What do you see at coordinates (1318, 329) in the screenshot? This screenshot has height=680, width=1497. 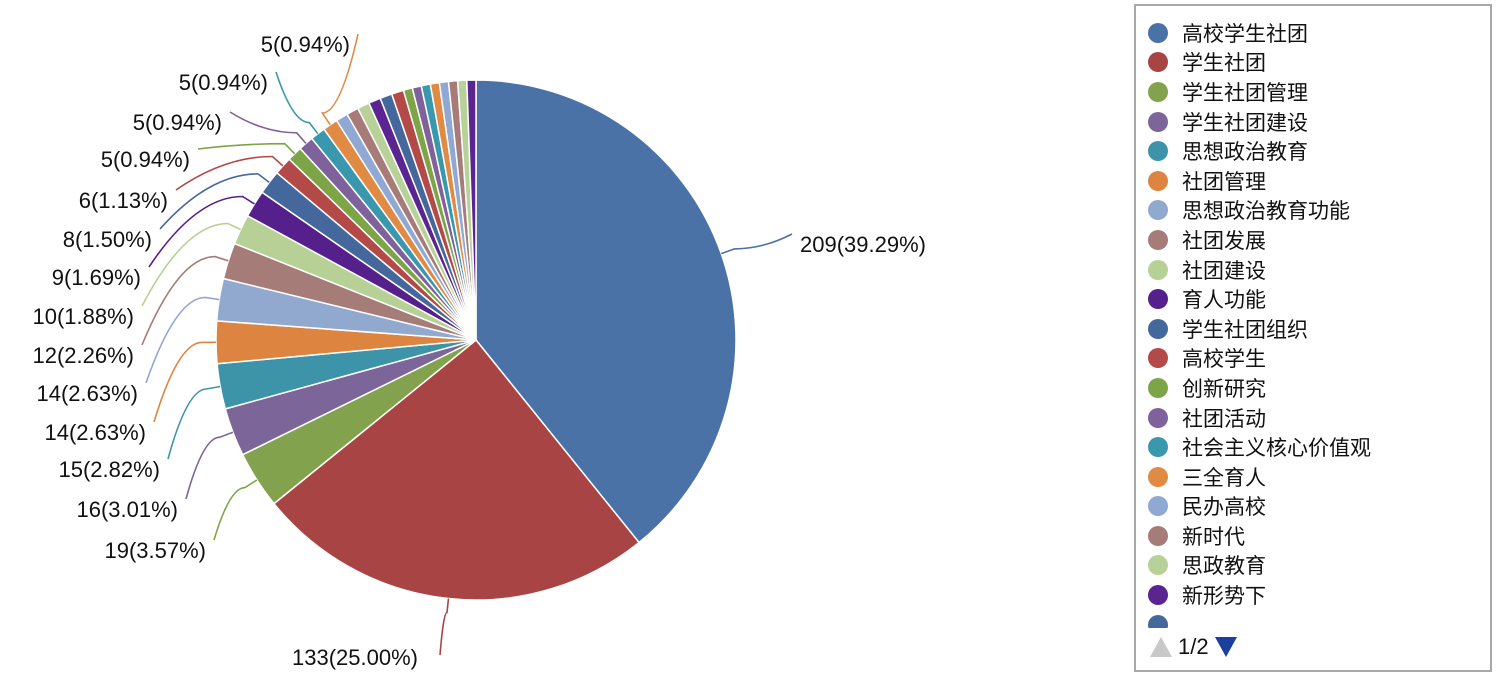 I see `legend-item: 学生社团组织` at bounding box center [1318, 329].